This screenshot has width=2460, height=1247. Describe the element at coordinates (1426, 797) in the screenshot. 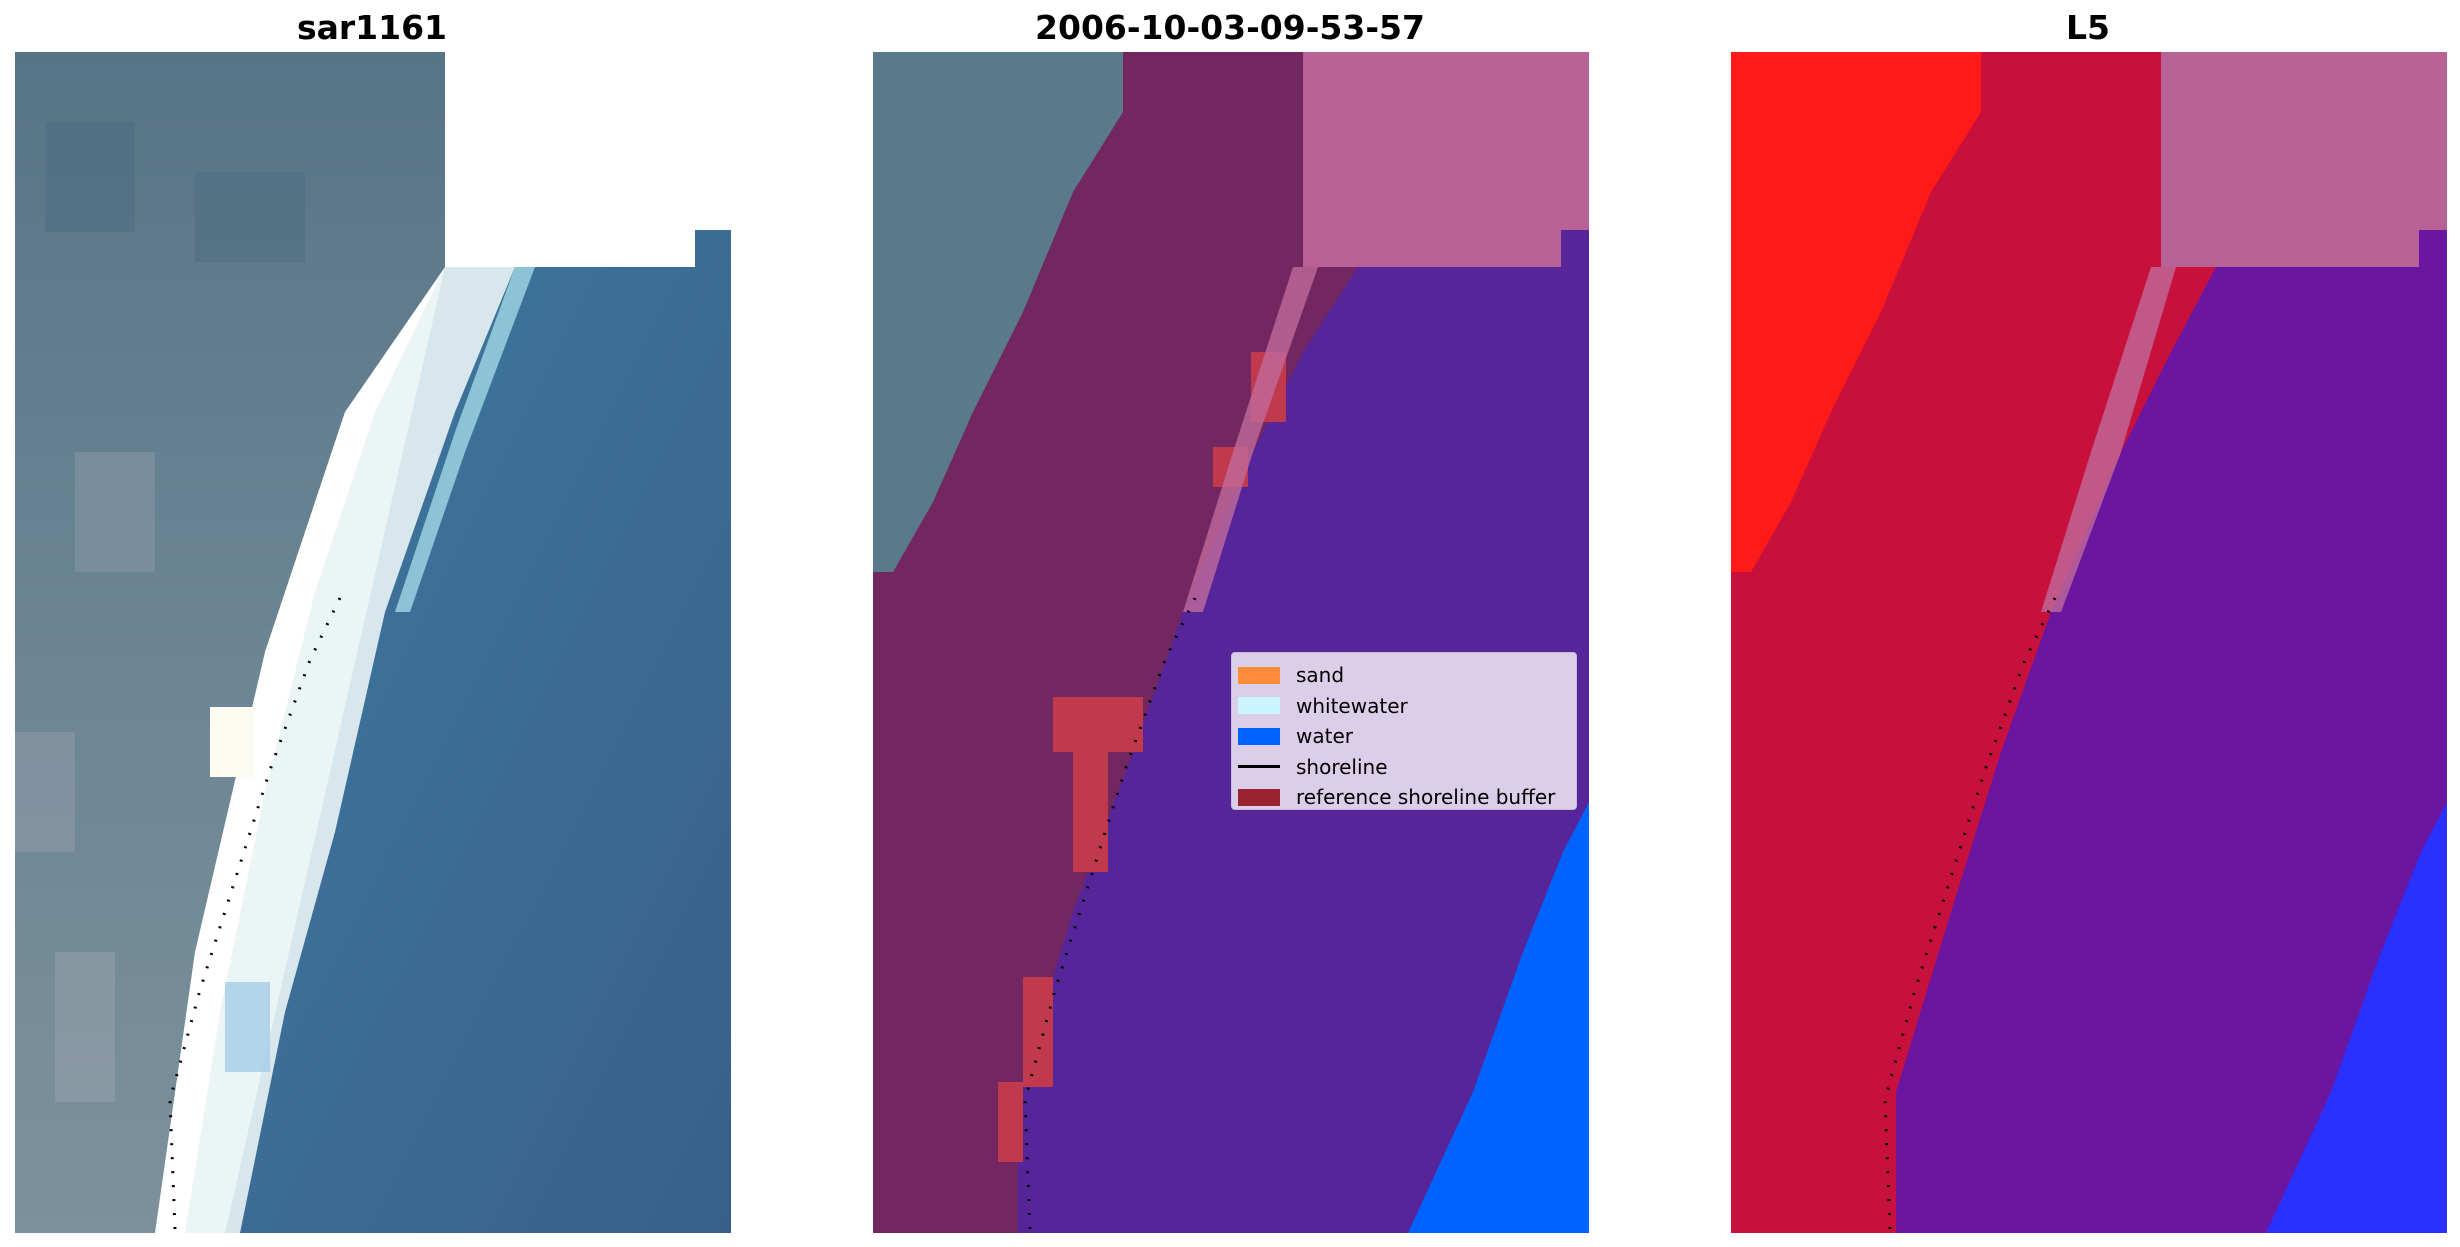

I see `legend-label-buffer: reference shoreline buffer` at that location.